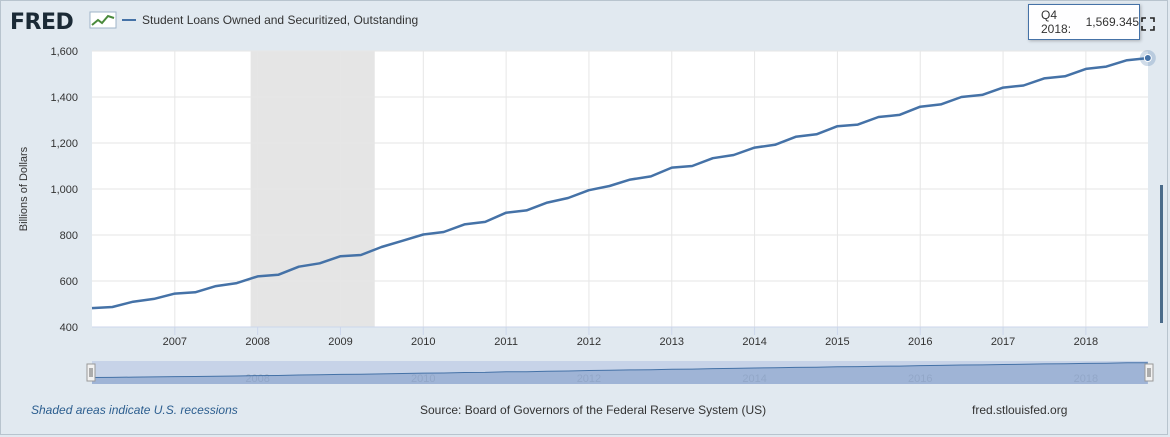 The width and height of the screenshot is (1170, 437). I want to click on x-tick-label: 2010, so click(423, 342).